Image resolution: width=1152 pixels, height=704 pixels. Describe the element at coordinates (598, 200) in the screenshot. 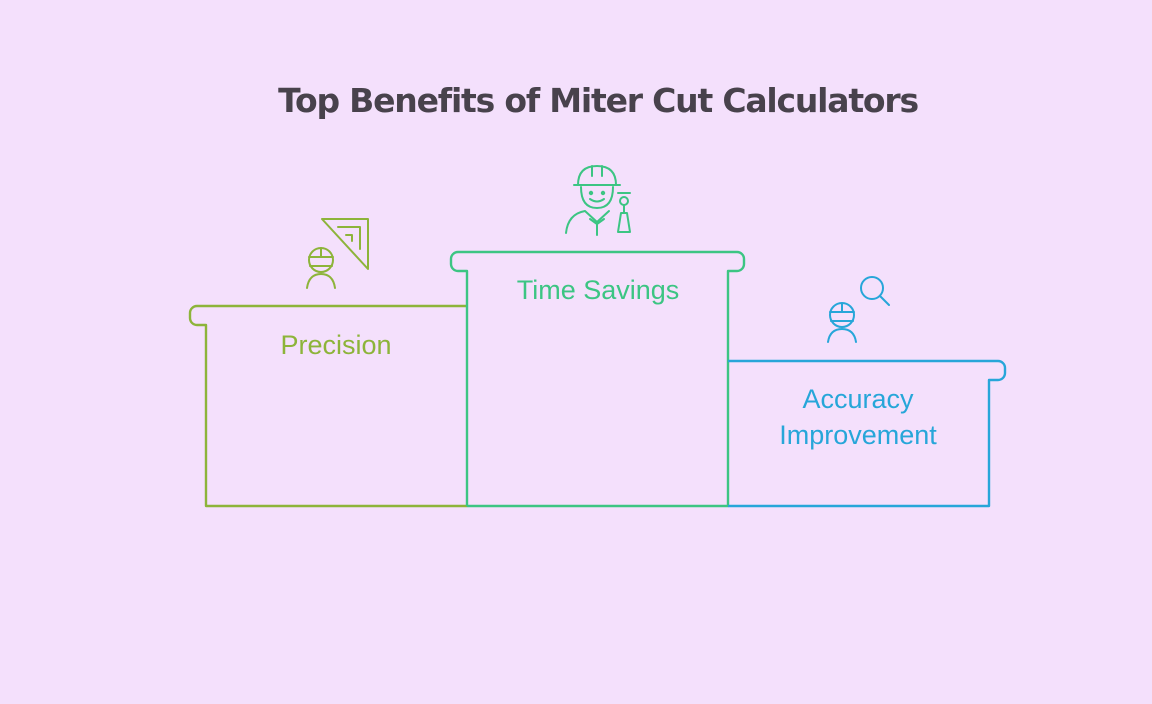

I see `worker-with-trophy-icon` at that location.